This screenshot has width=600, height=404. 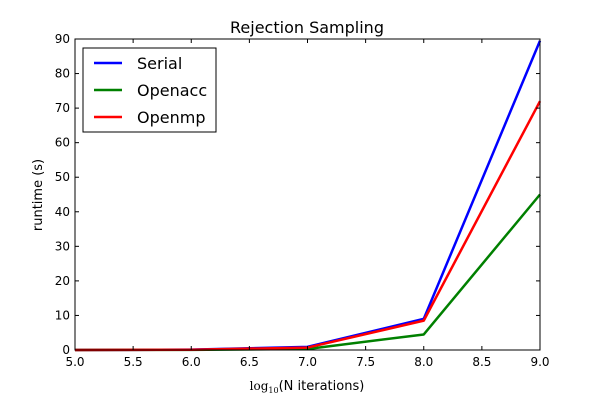 What do you see at coordinates (307, 387) in the screenshot?
I see `x-axis-label: log10(N iterations)` at bounding box center [307, 387].